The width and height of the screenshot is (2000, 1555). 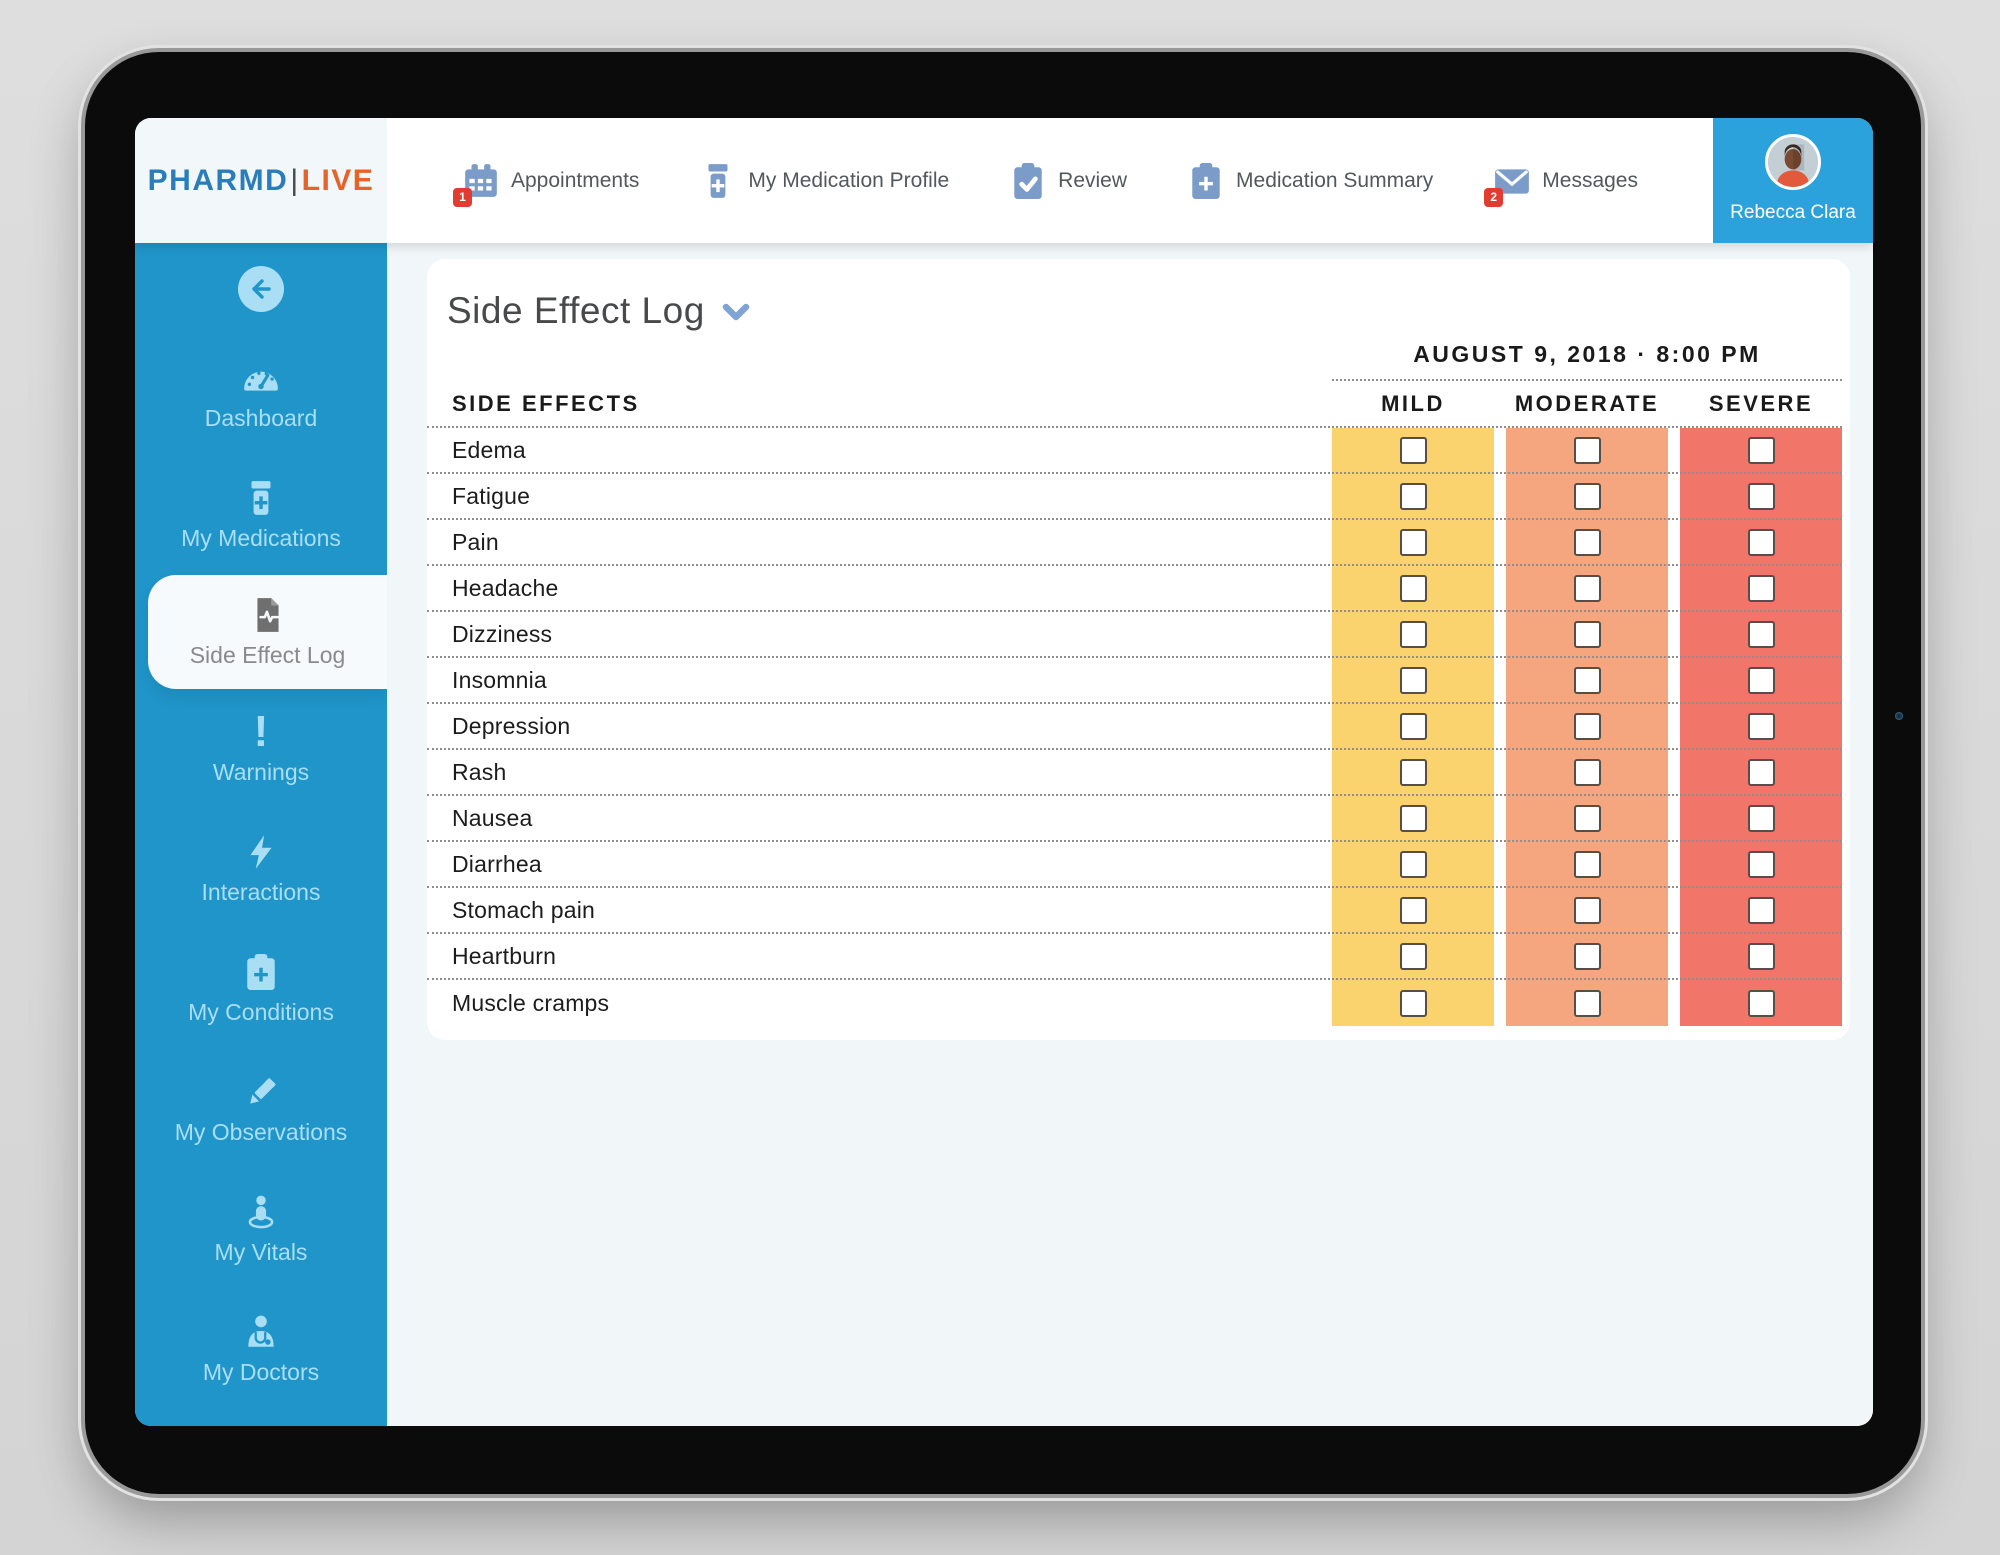 What do you see at coordinates (1413, 818) in the screenshot?
I see `checkbox-nausea-mild` at bounding box center [1413, 818].